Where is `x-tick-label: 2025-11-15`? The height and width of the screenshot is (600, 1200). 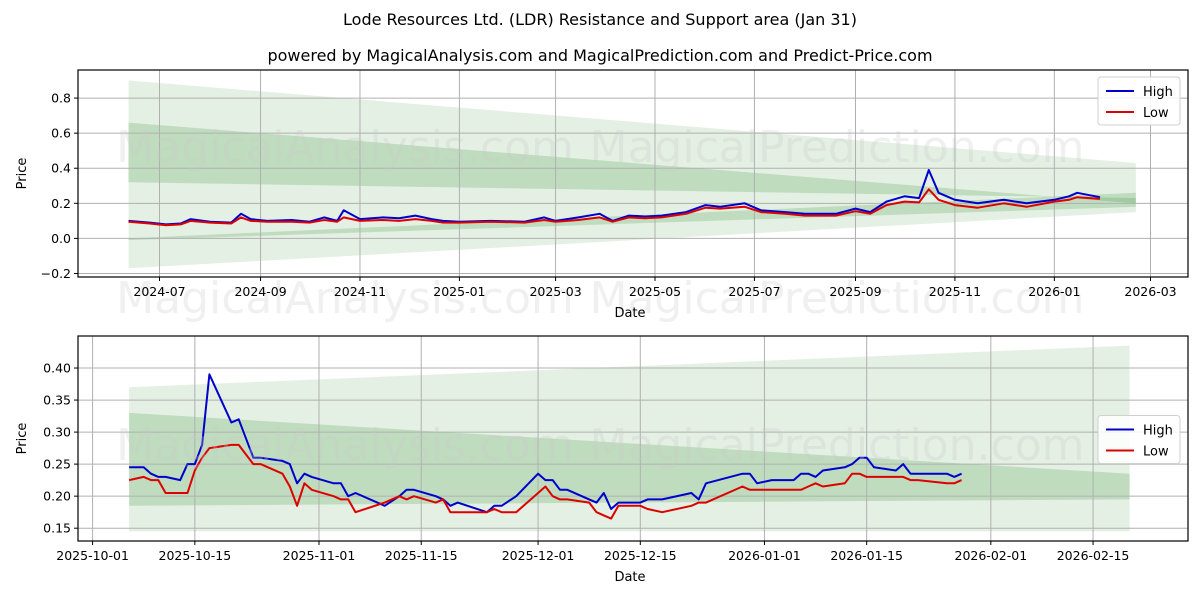
x-tick-label: 2025-11-15 is located at coordinates (421, 555).